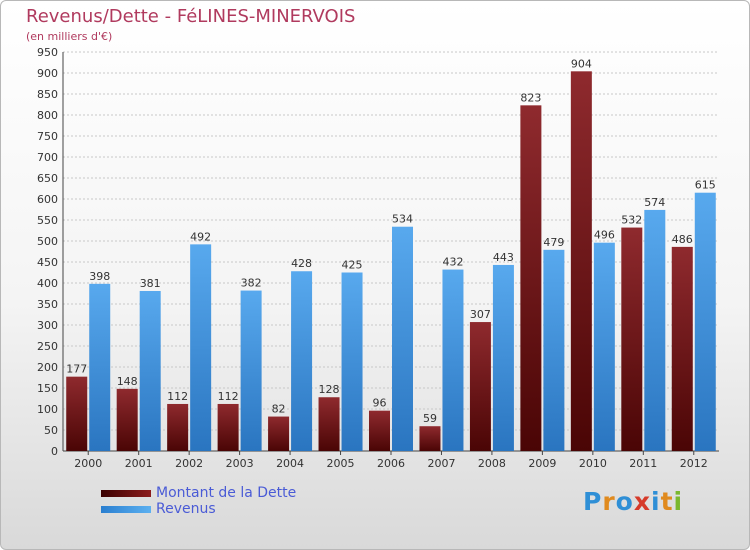 The height and width of the screenshot is (550, 750). What do you see at coordinates (54, 451) in the screenshot?
I see `y-tick-label: 0` at bounding box center [54, 451].